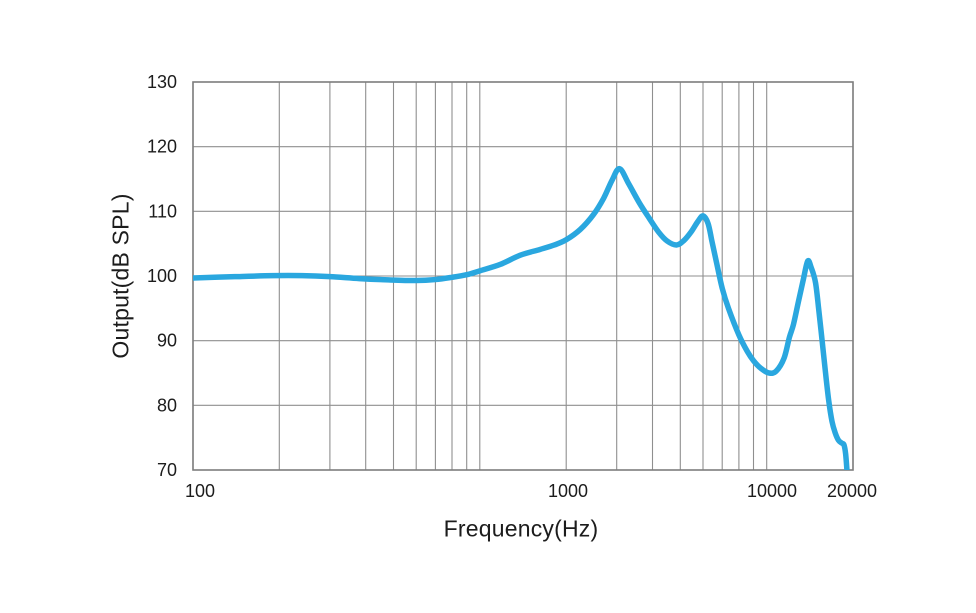 The height and width of the screenshot is (613, 976). I want to click on x-tick-label-20000: 20000, so click(852, 491).